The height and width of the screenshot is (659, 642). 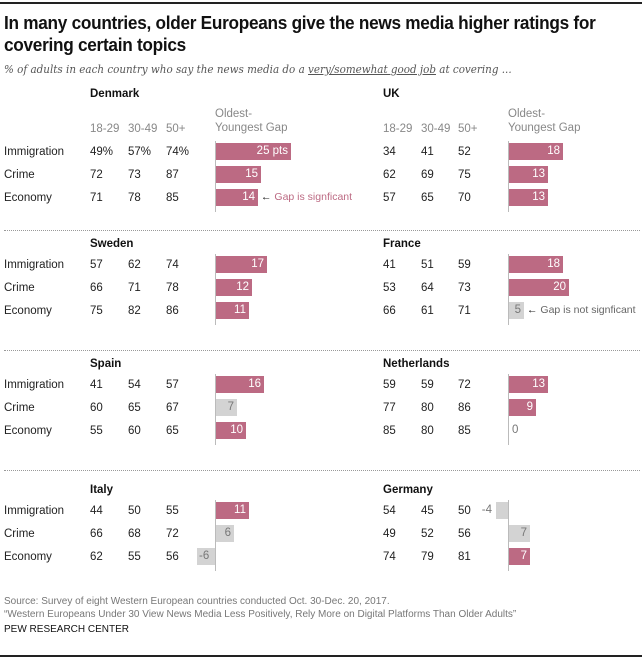 What do you see at coordinates (529, 407) in the screenshot?
I see `gap-value-label: 9` at bounding box center [529, 407].